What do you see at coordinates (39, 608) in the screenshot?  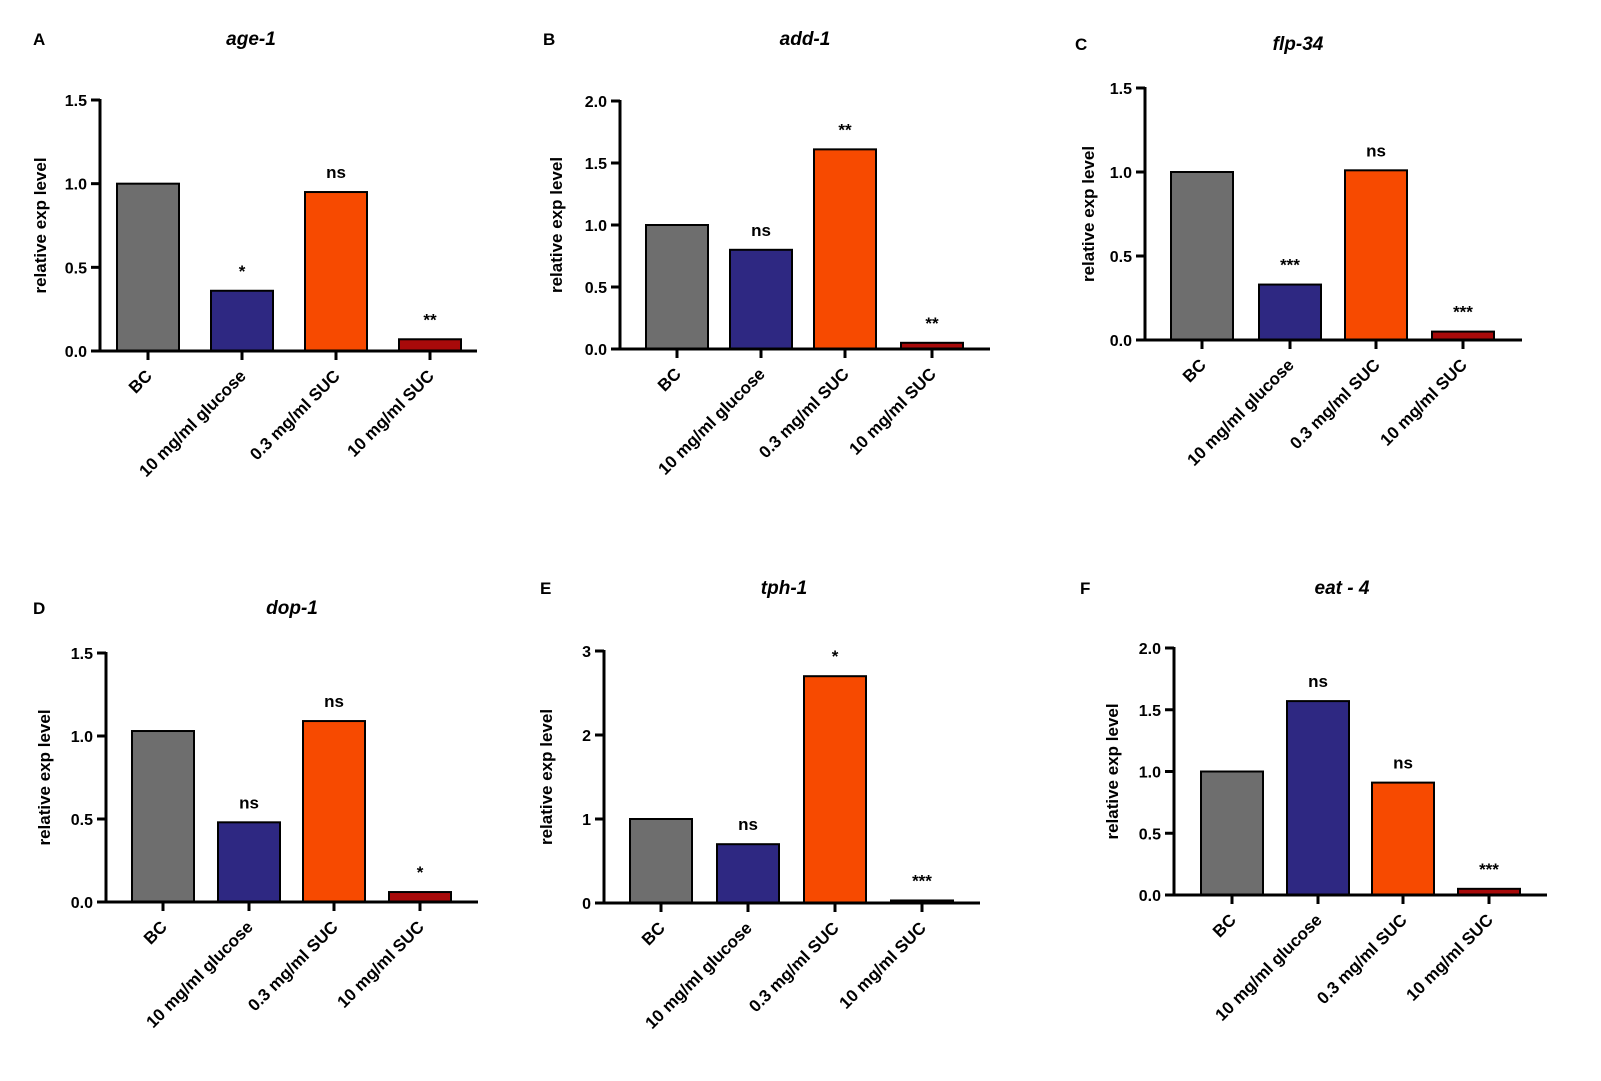 I see `panel-letter: D` at bounding box center [39, 608].